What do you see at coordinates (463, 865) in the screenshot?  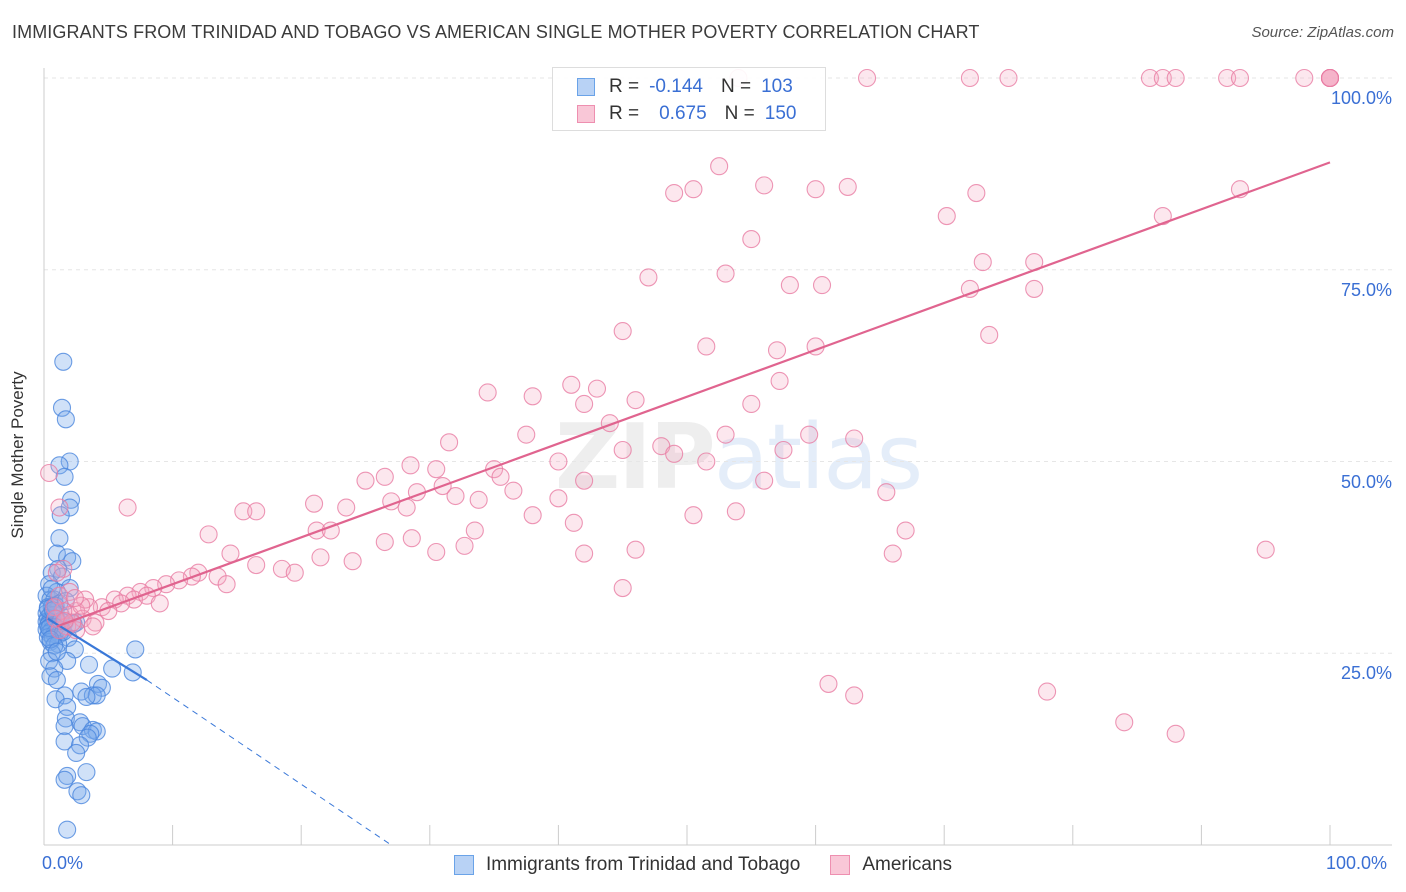 I see `legend-swatch-immigrants` at bounding box center [463, 865].